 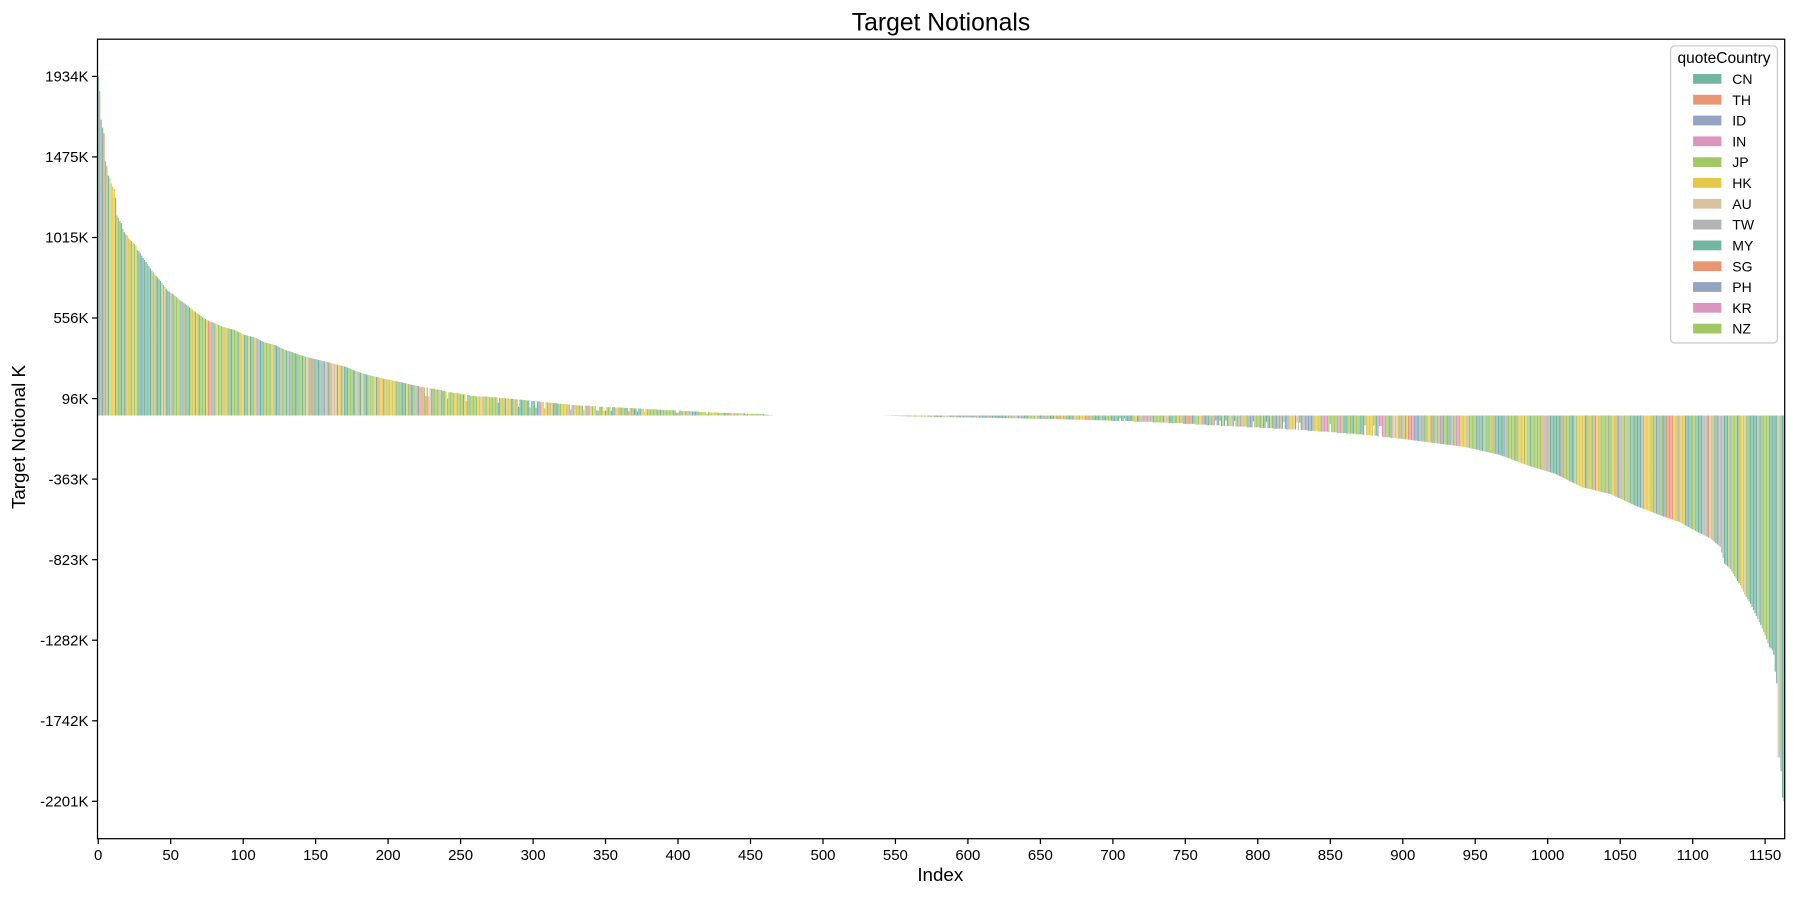 I want to click on svg-text: 1100, so click(x=1693, y=855).